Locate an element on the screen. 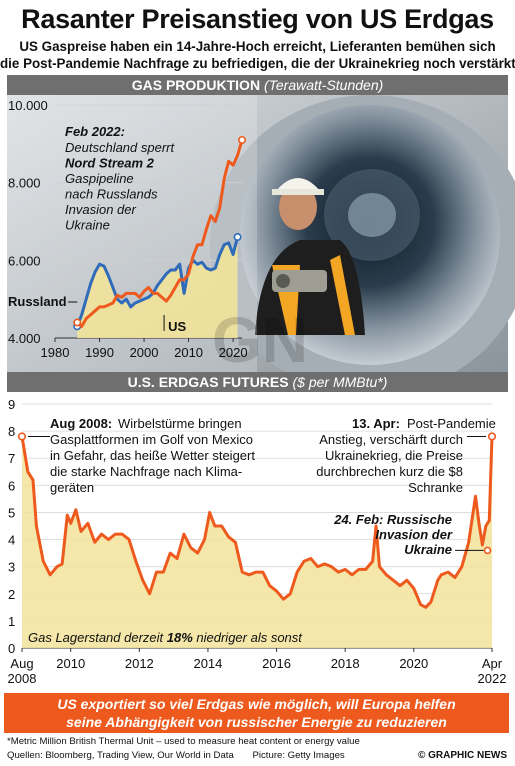 This screenshot has width=515, height=766. aug2008-annotation-date: Aug 2008: is located at coordinates (81, 423).